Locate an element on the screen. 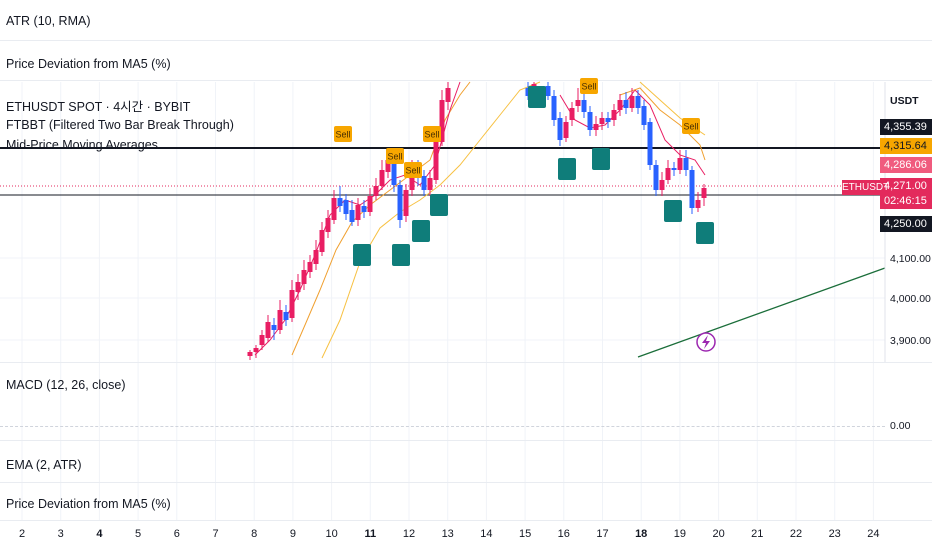 Image resolution: width=932 pixels, height=550 pixels. date-label: 22 is located at coordinates (796, 534).